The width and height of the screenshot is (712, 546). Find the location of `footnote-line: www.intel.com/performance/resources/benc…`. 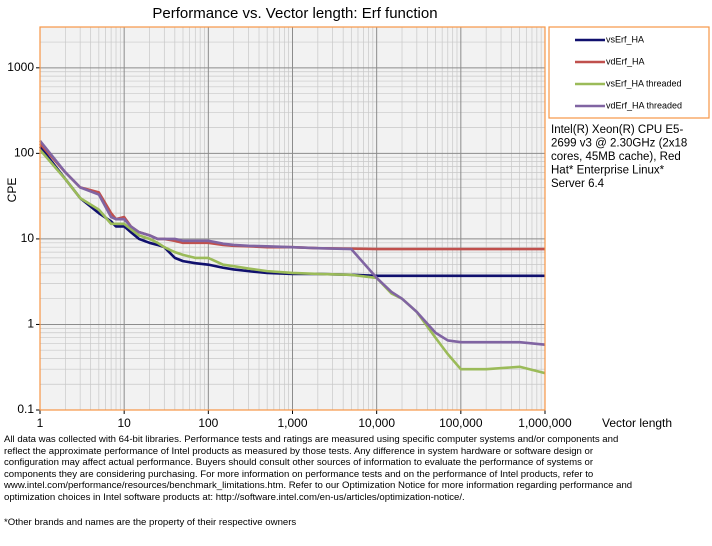

footnote-line: www.intel.com/performance/resources/benc… is located at coordinates (318, 486).